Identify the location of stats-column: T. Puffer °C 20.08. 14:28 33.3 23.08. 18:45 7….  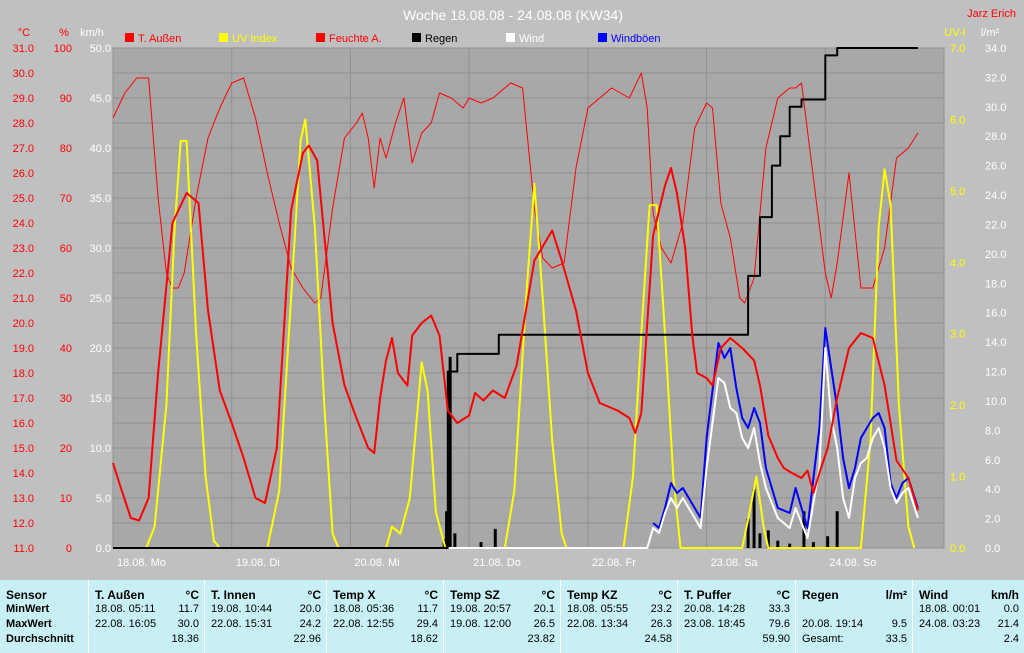
(736, 616).